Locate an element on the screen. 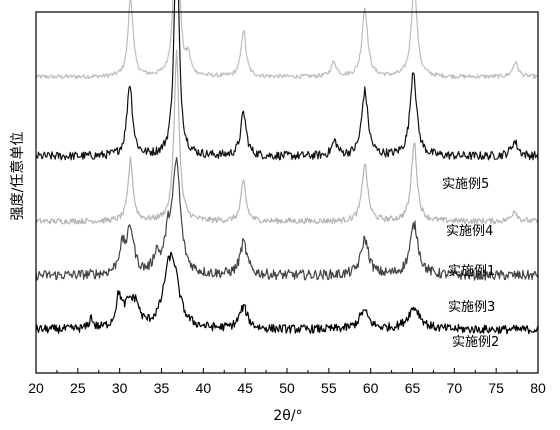  x-tick-label: 80 is located at coordinates (538, 388).